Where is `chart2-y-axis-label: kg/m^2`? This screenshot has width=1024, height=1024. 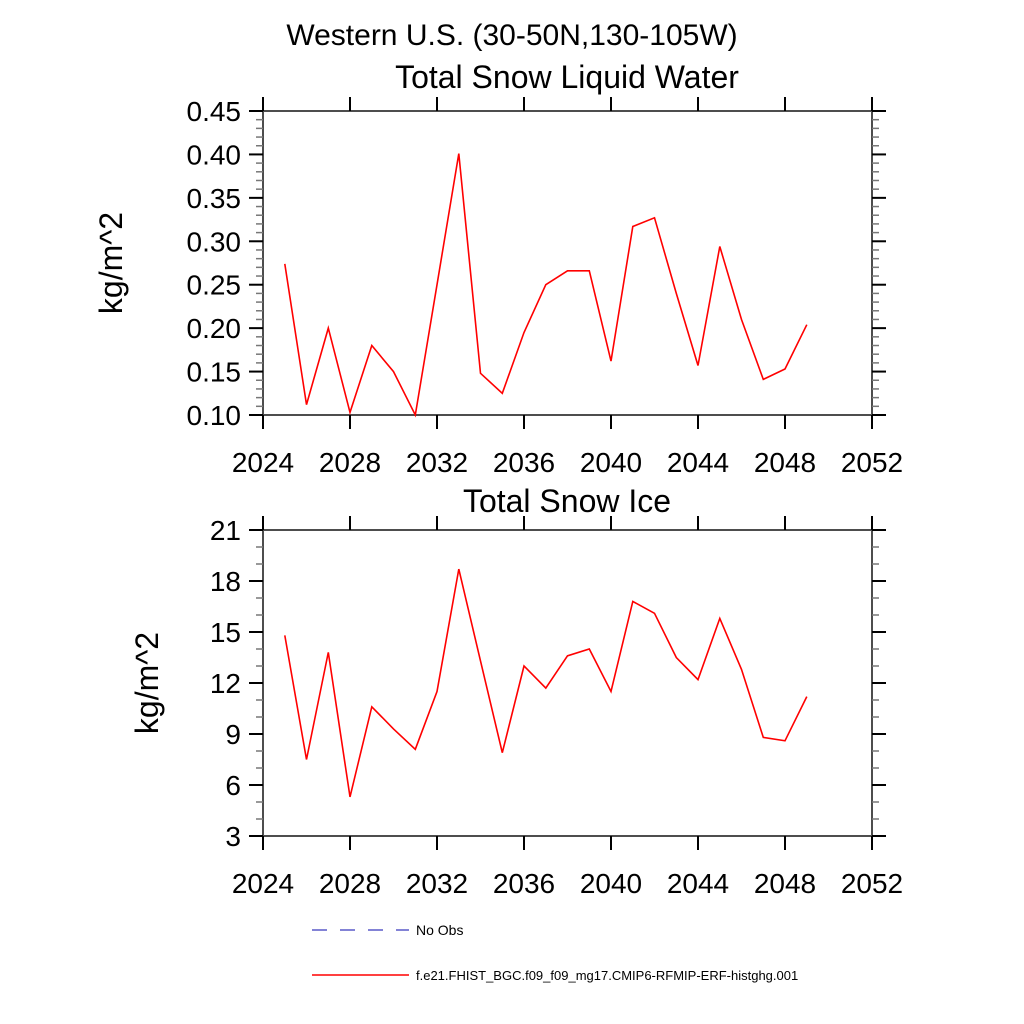 chart2-y-axis-label: kg/m^2 is located at coordinates (147, 683).